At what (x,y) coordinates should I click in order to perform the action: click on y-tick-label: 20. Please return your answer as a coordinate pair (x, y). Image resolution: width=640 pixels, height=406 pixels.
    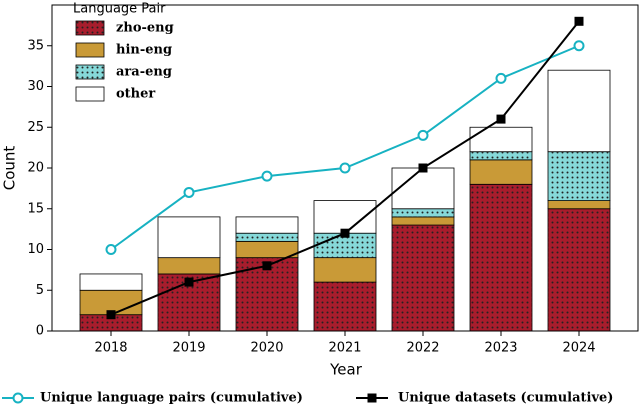
    Looking at the image, I should click on (35, 168).